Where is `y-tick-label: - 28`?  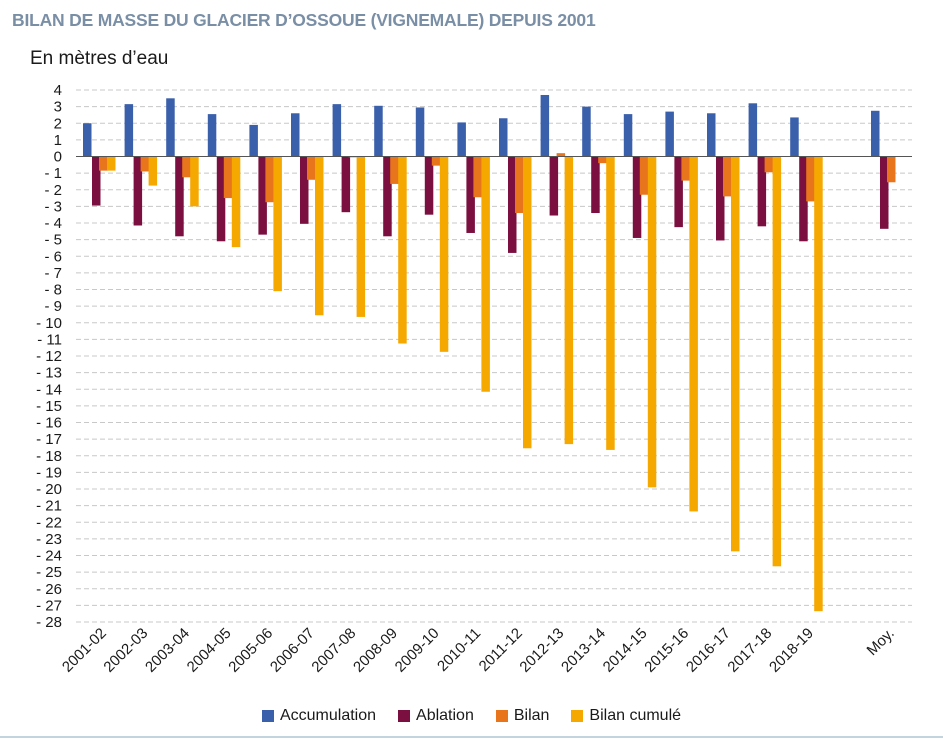
y-tick-label: - 28 is located at coordinates (49, 622).